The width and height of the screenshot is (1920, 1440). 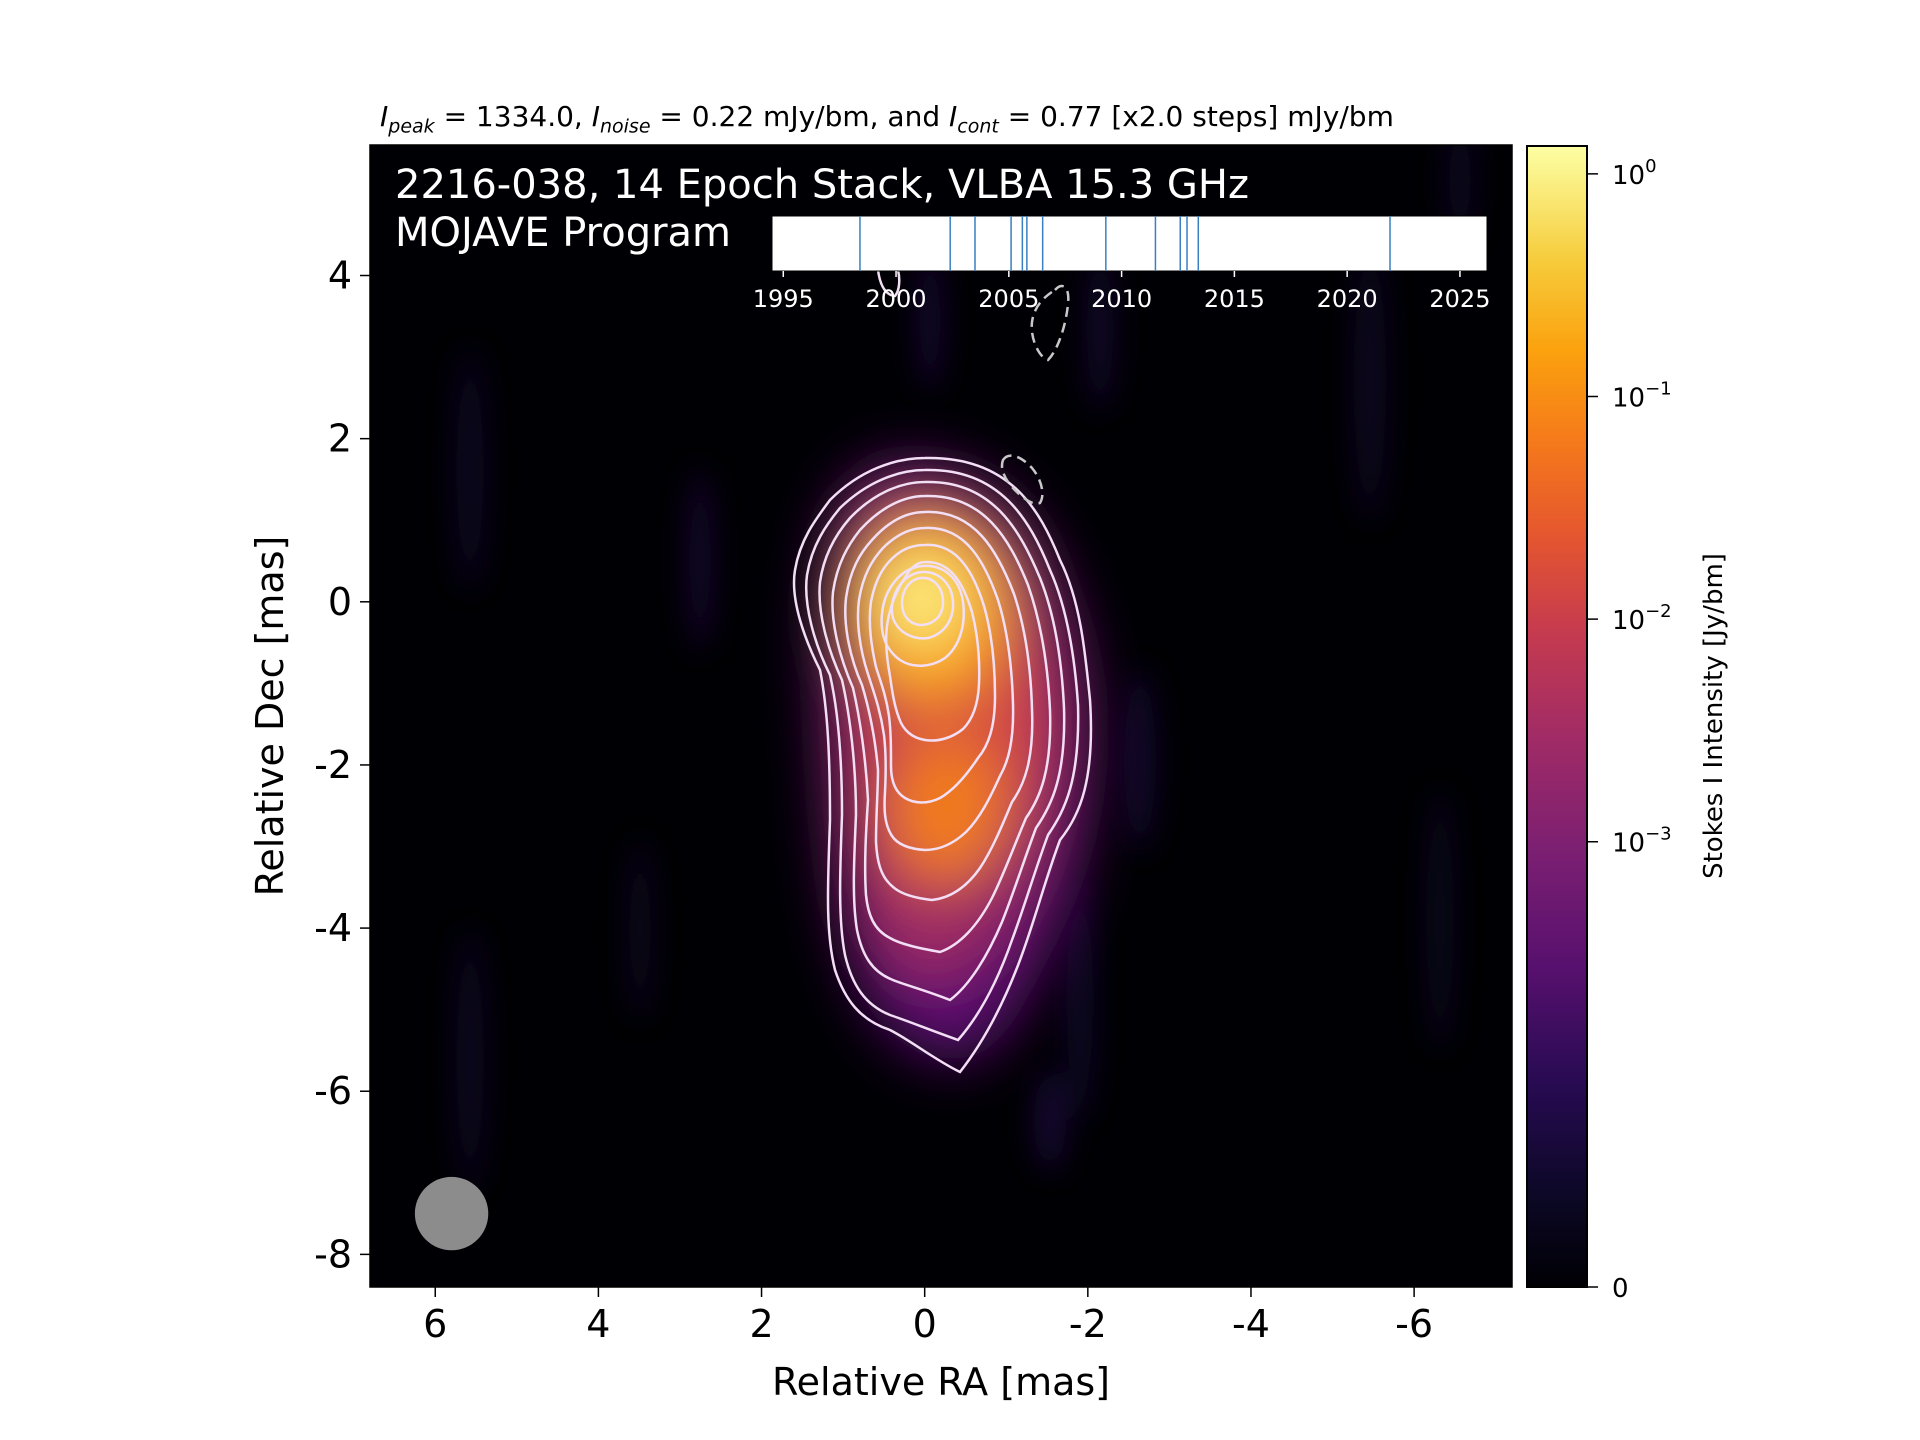 What do you see at coordinates (1347, 299) in the screenshot?
I see `timeline-tick-label: 2020` at bounding box center [1347, 299].